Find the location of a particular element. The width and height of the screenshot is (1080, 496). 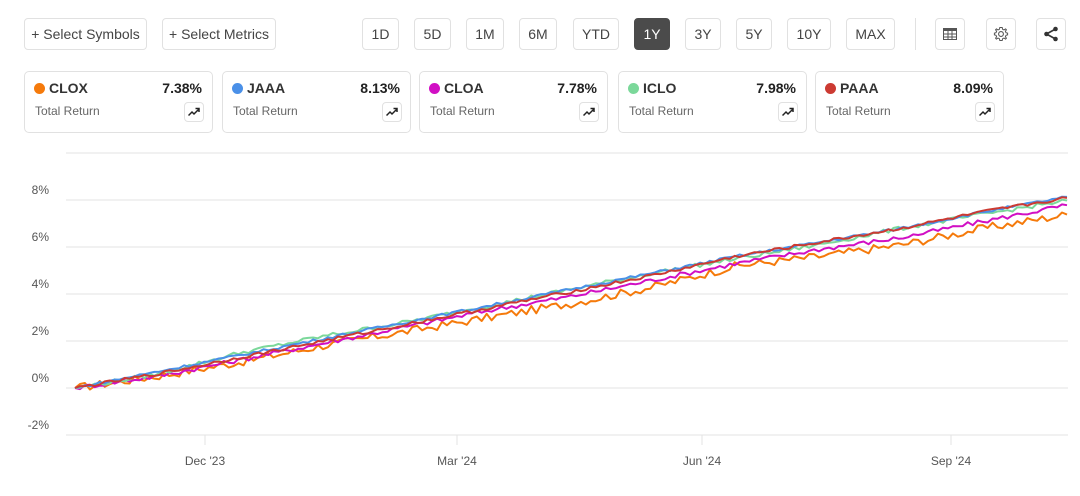

y-tick-label: 8% is located at coordinates (41, 190).